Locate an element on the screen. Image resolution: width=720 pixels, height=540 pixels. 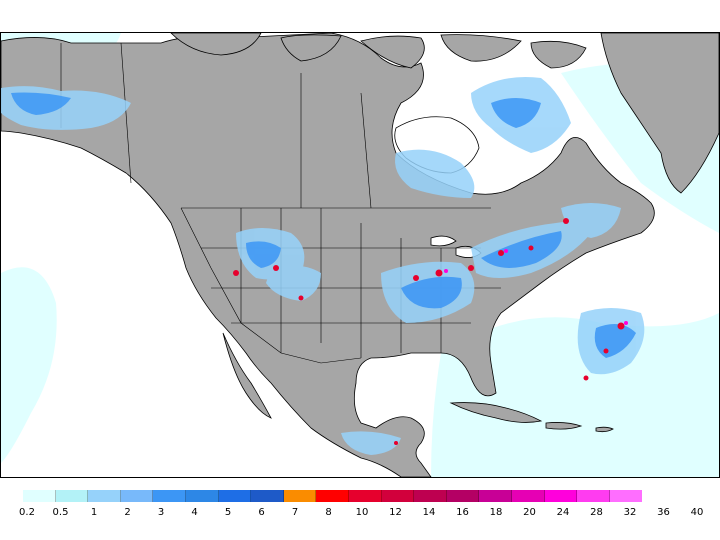
legend-tick-label: 2 is located at coordinates (127, 512).